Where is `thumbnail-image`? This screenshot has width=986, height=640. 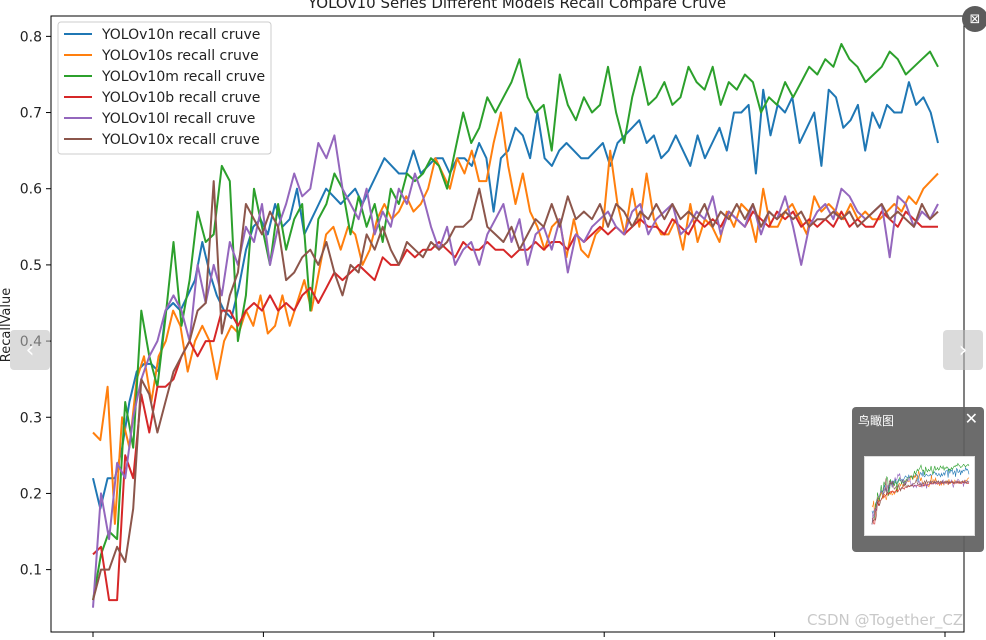
thumbnail-image is located at coordinates (920, 493).